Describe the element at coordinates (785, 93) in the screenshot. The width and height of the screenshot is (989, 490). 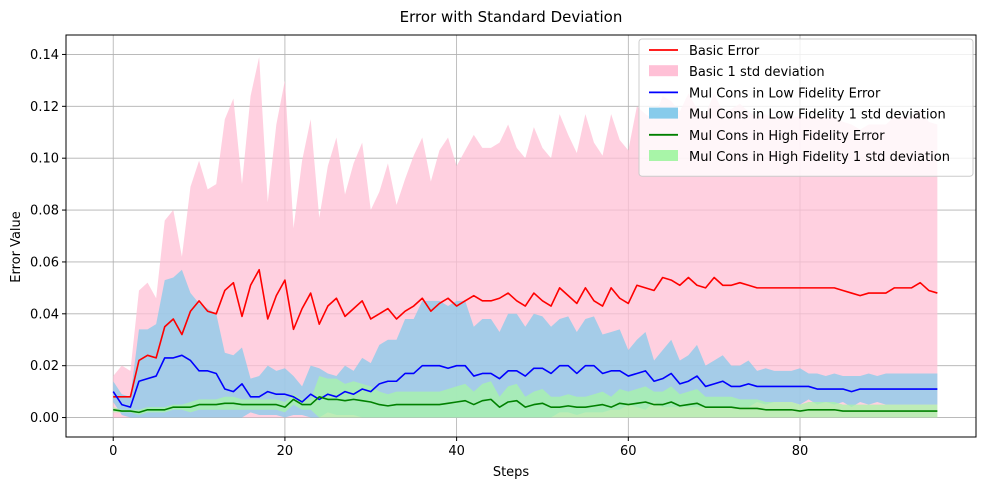
I see `legend-label: Mul Cons in Low Fidelity Error` at that location.